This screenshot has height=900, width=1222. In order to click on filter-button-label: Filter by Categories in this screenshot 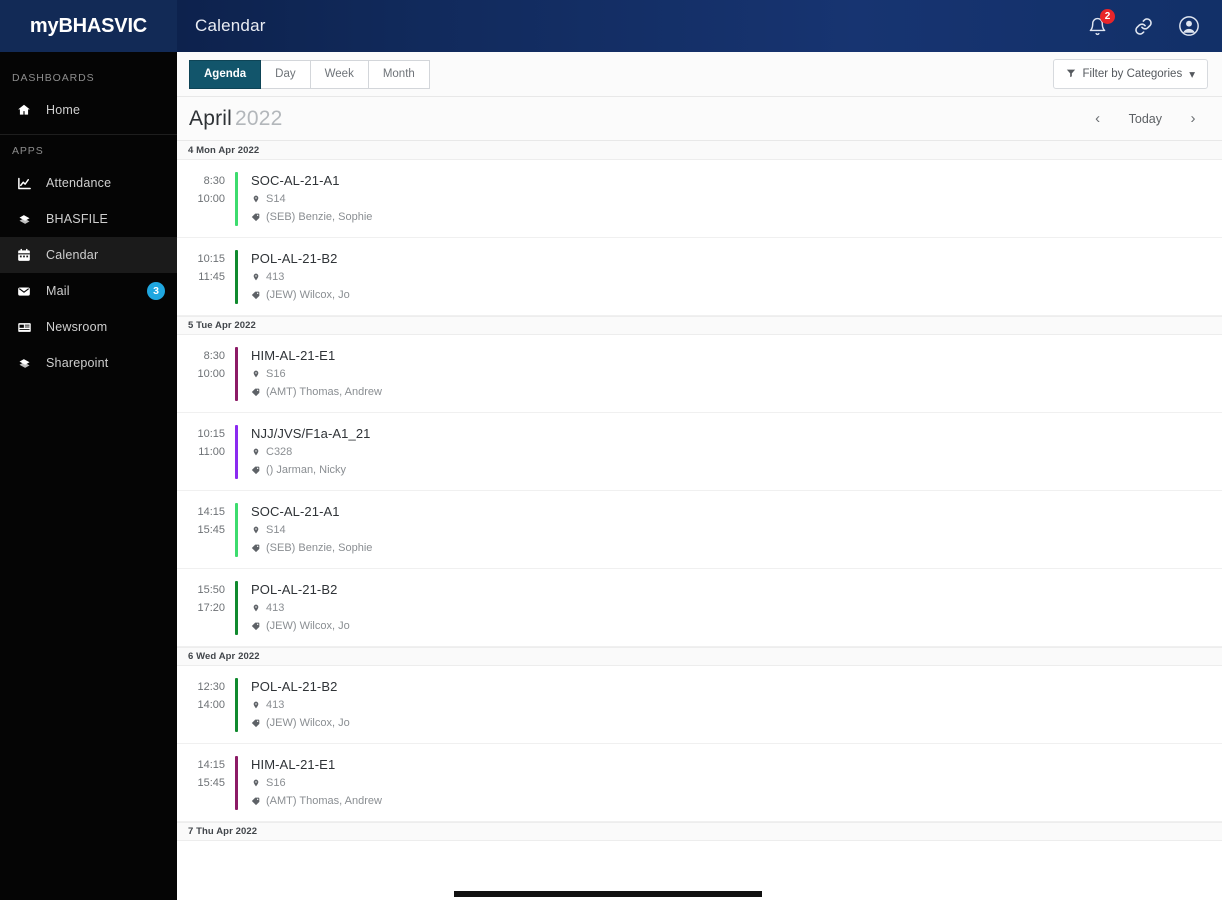, I will do `click(1132, 74)`.